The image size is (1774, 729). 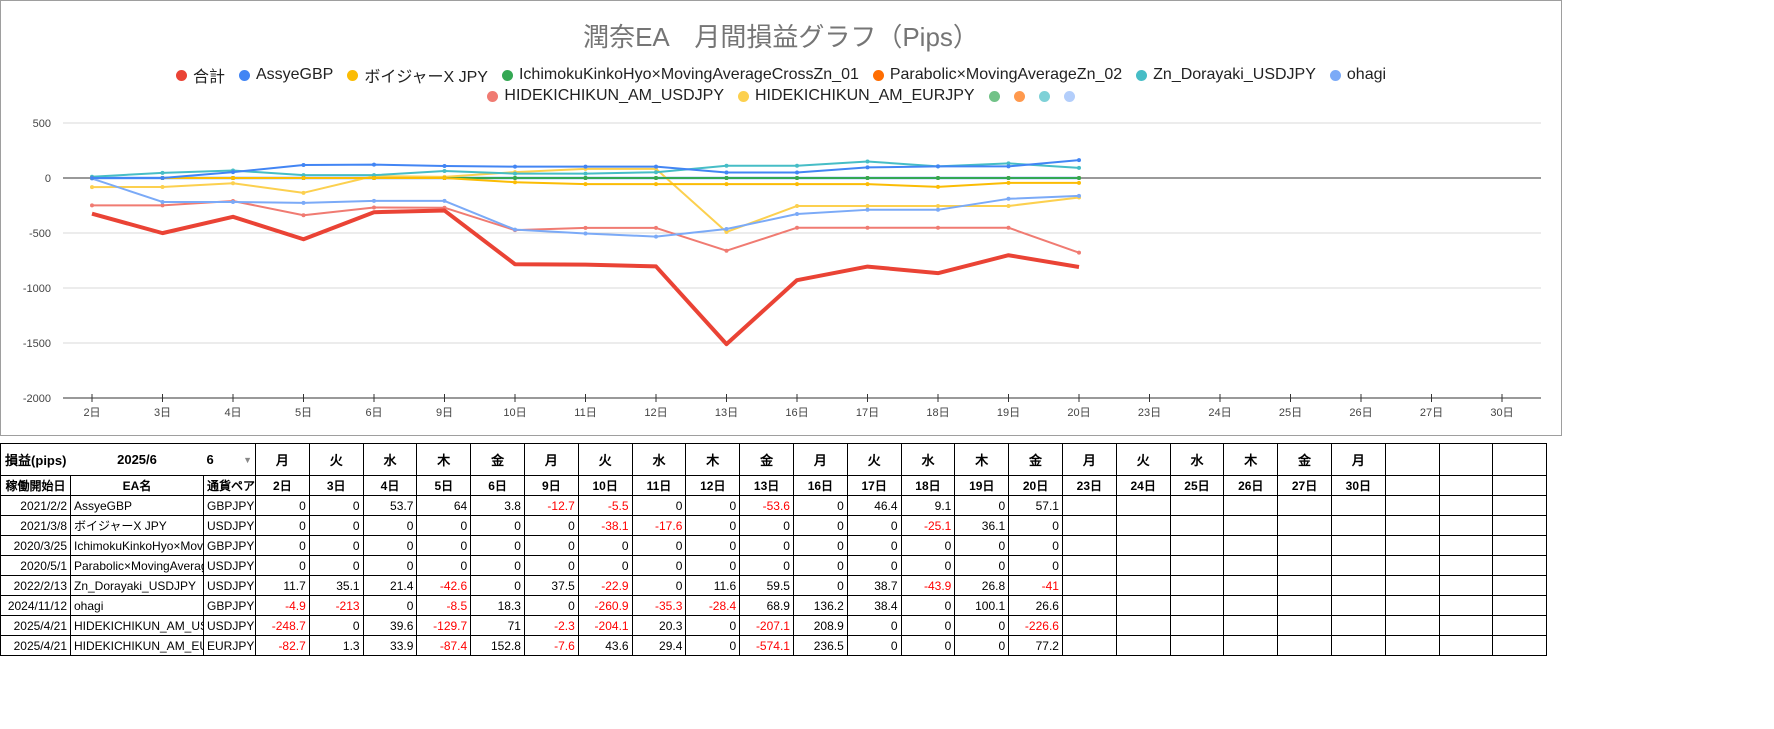 What do you see at coordinates (390, 645) in the screenshot?
I see `pnl-cell: 33.9` at bounding box center [390, 645].